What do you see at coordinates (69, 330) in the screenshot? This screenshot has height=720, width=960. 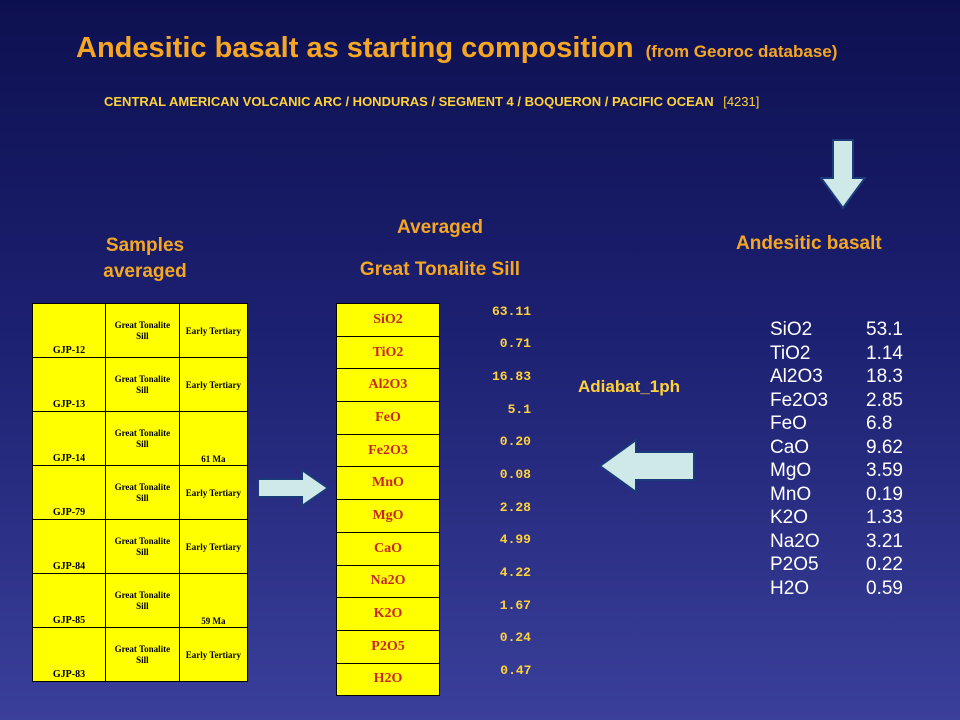 I see `sample-id: GJP-12` at bounding box center [69, 330].